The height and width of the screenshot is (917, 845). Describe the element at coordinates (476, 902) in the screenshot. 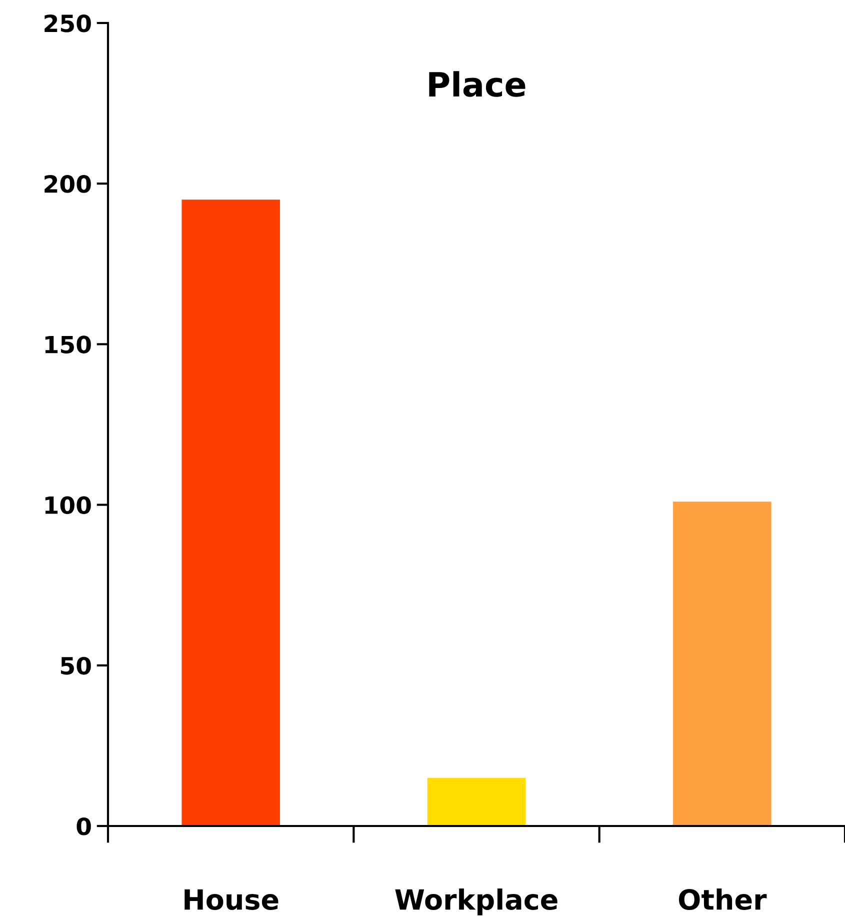

I see `x-tick-label: Workplace` at that location.